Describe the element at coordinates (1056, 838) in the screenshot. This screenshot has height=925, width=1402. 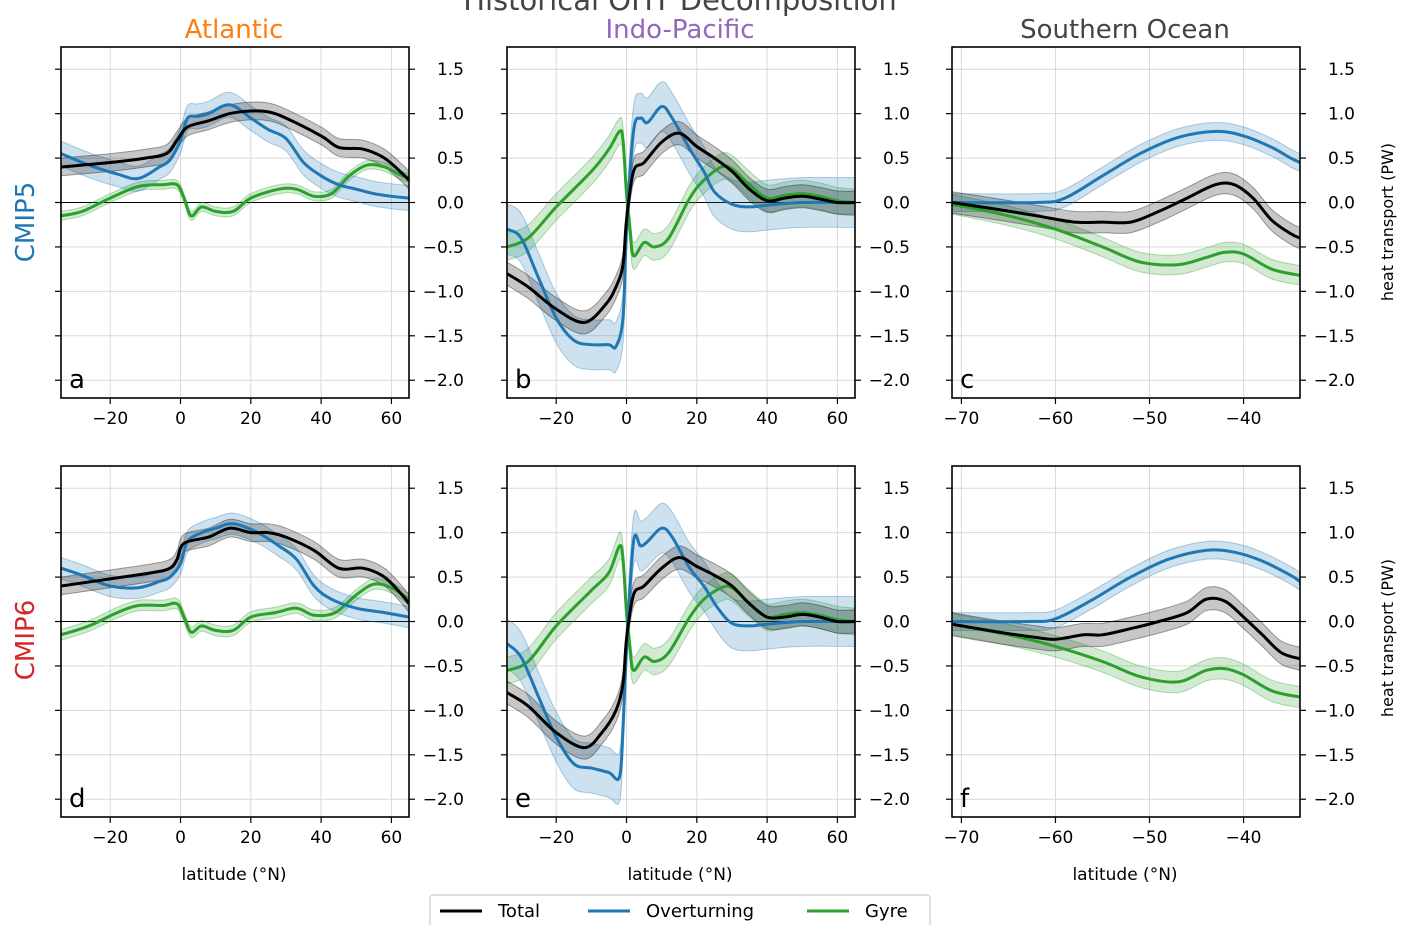
I see `x-tick-label: −60` at that location.